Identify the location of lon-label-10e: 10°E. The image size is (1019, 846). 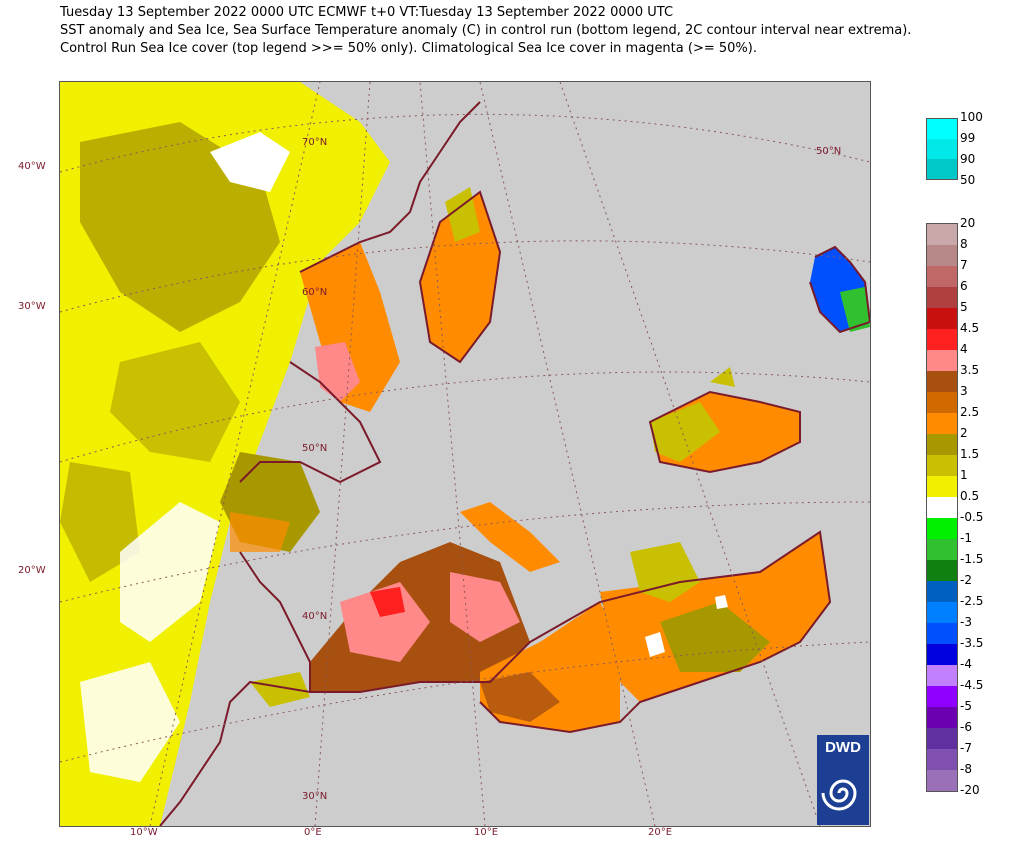
(486, 832).